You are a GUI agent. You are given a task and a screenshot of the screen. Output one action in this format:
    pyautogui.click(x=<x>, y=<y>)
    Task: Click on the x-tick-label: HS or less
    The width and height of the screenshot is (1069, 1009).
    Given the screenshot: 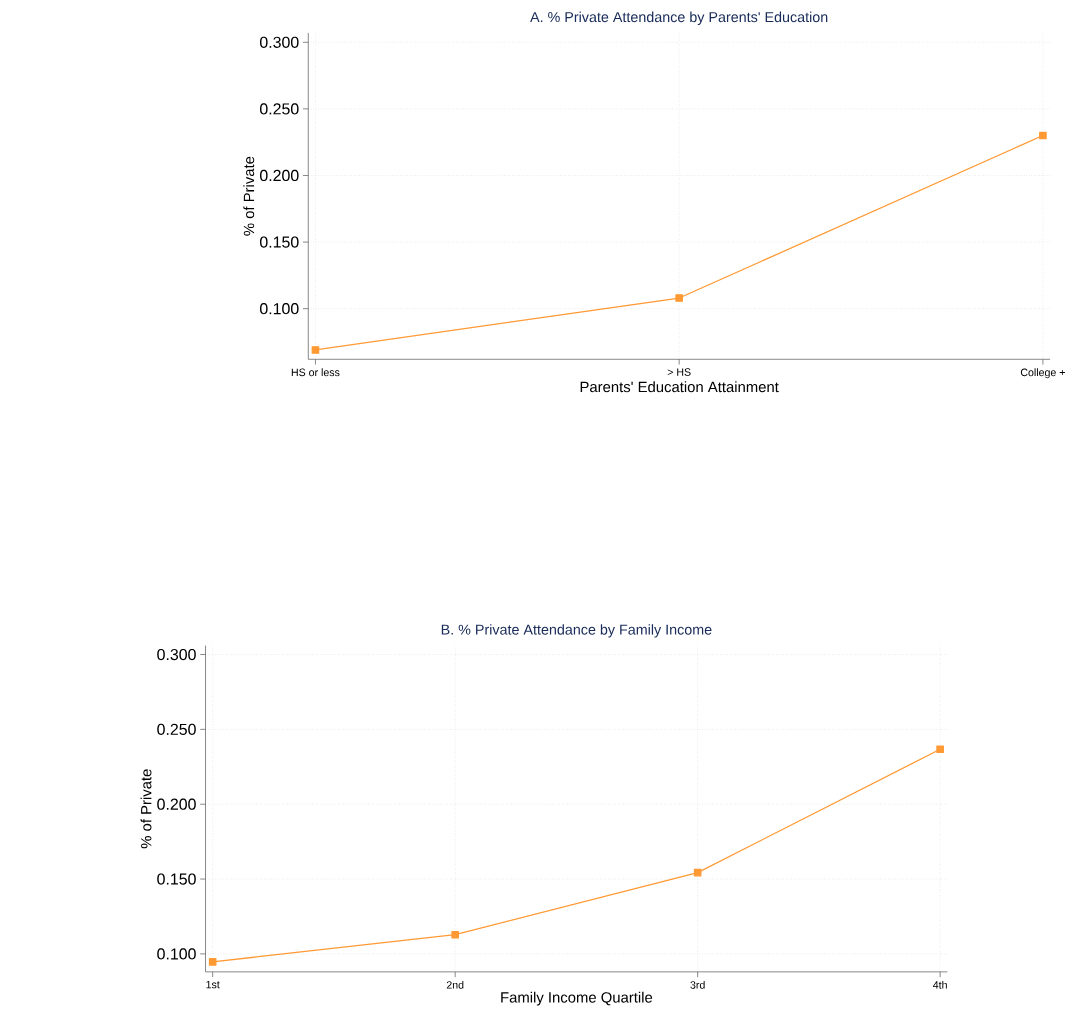 What is the action you would take?
    pyautogui.click(x=315, y=372)
    